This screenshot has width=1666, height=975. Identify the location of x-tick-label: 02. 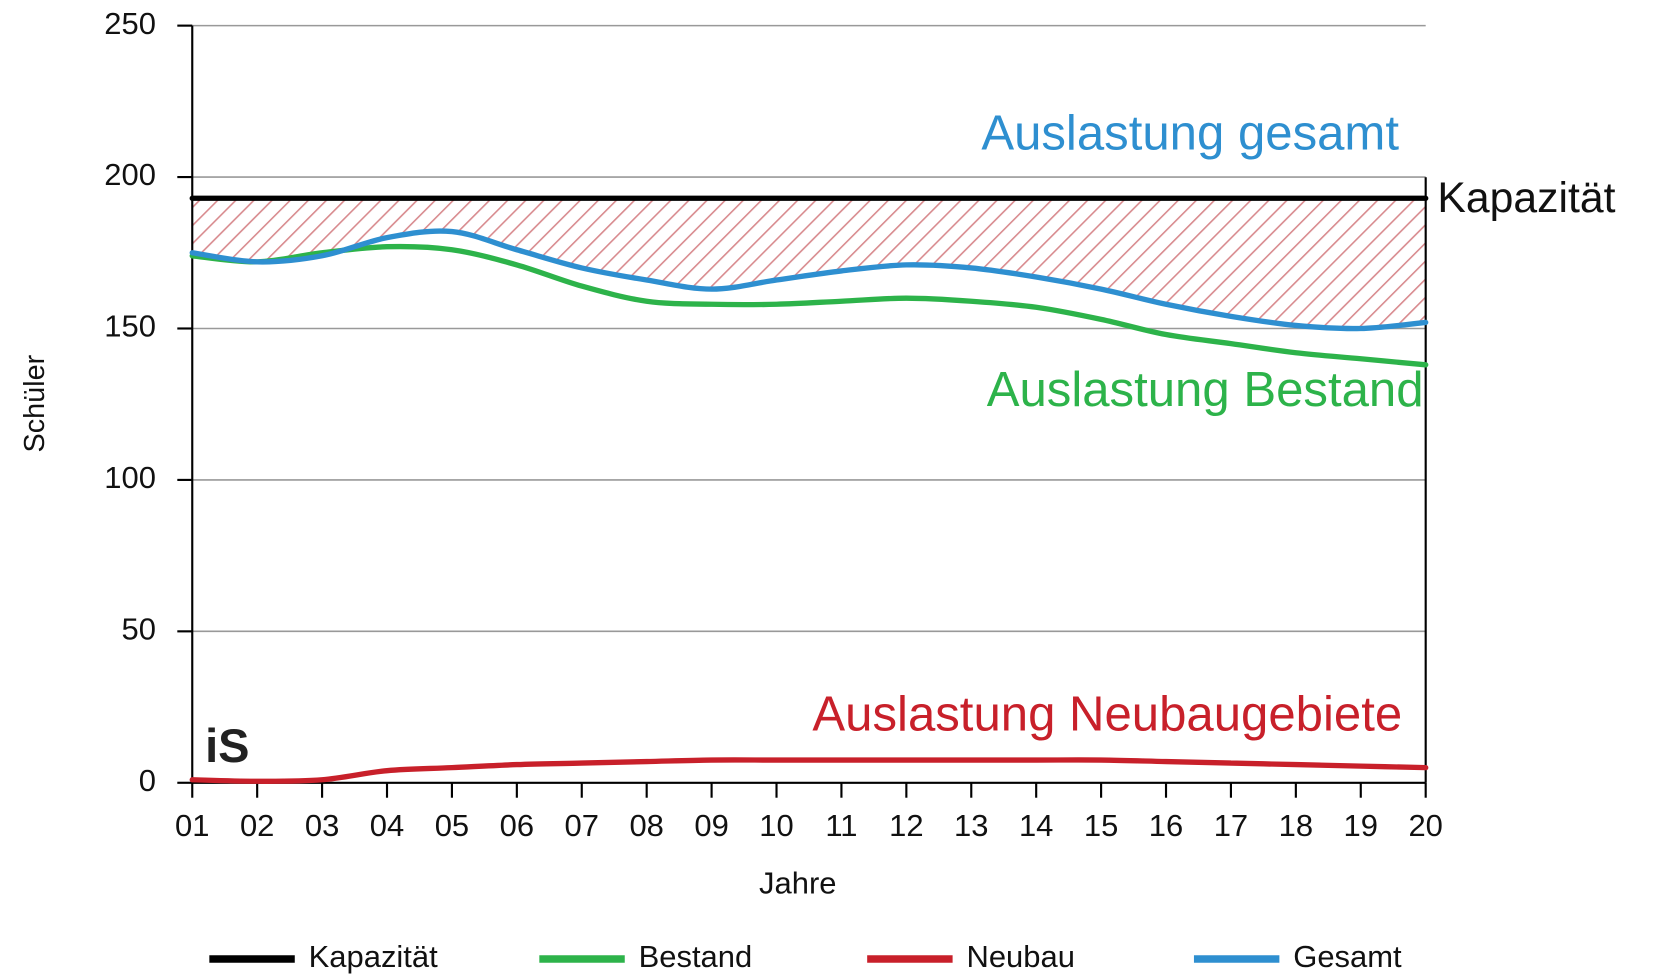
(257, 825).